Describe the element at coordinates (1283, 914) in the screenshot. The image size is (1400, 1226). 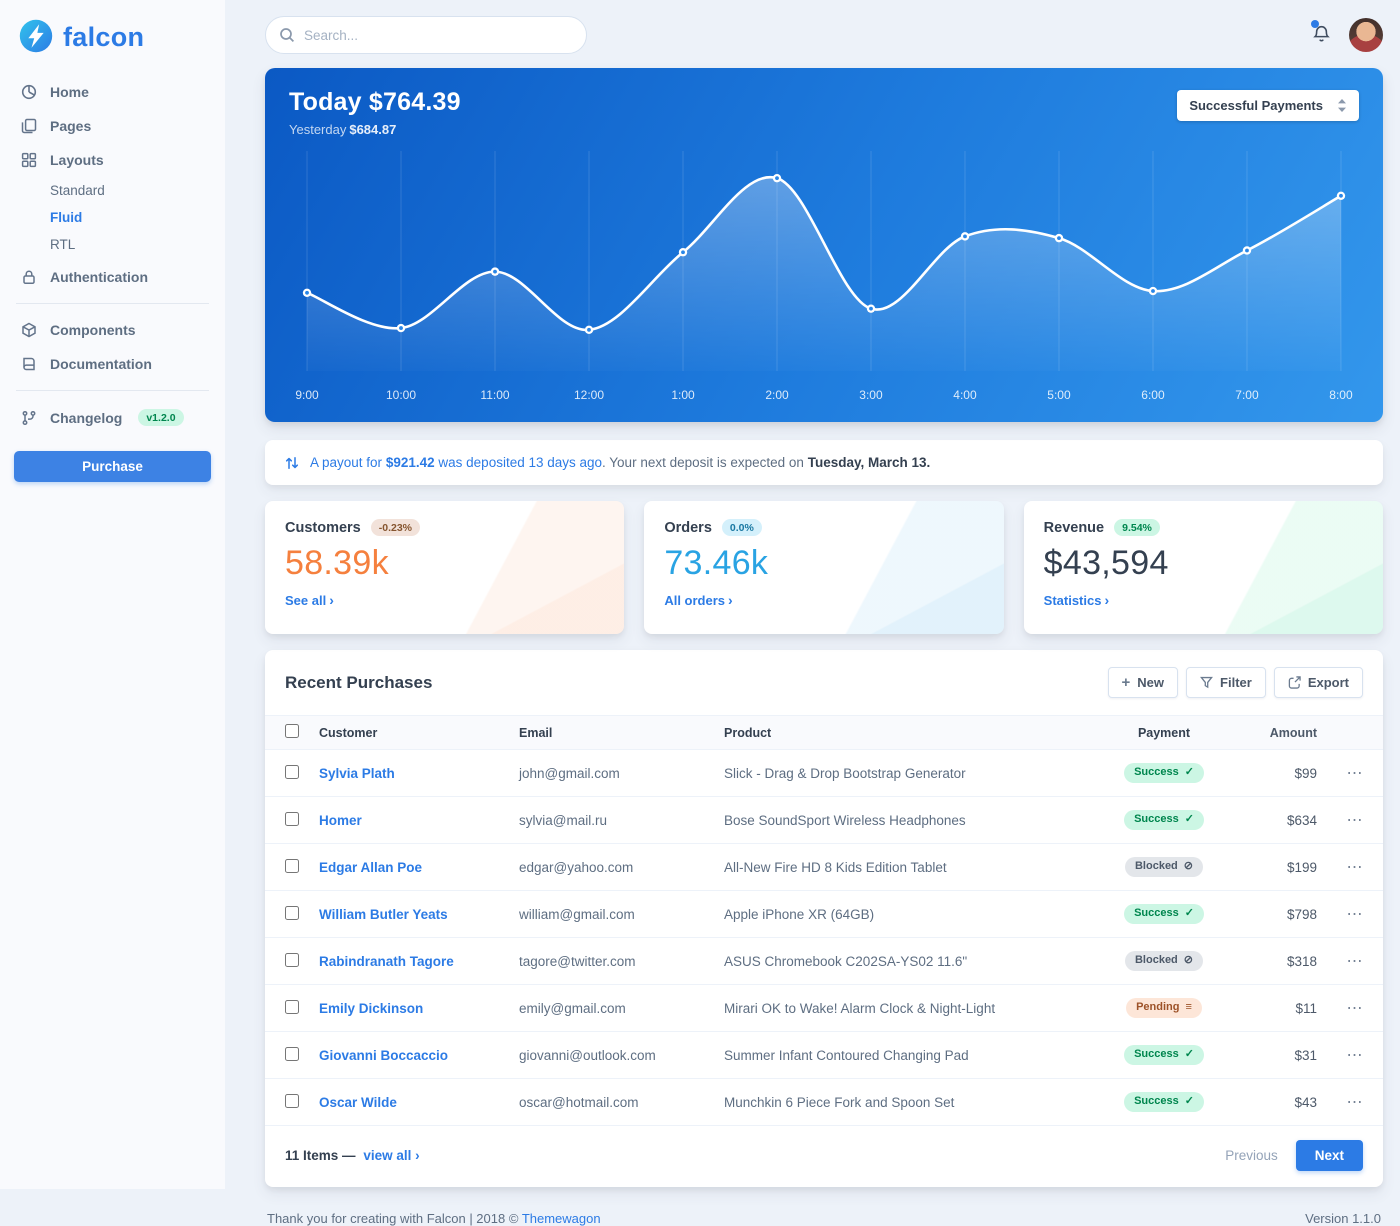
I see `amount-cell: $798` at that location.